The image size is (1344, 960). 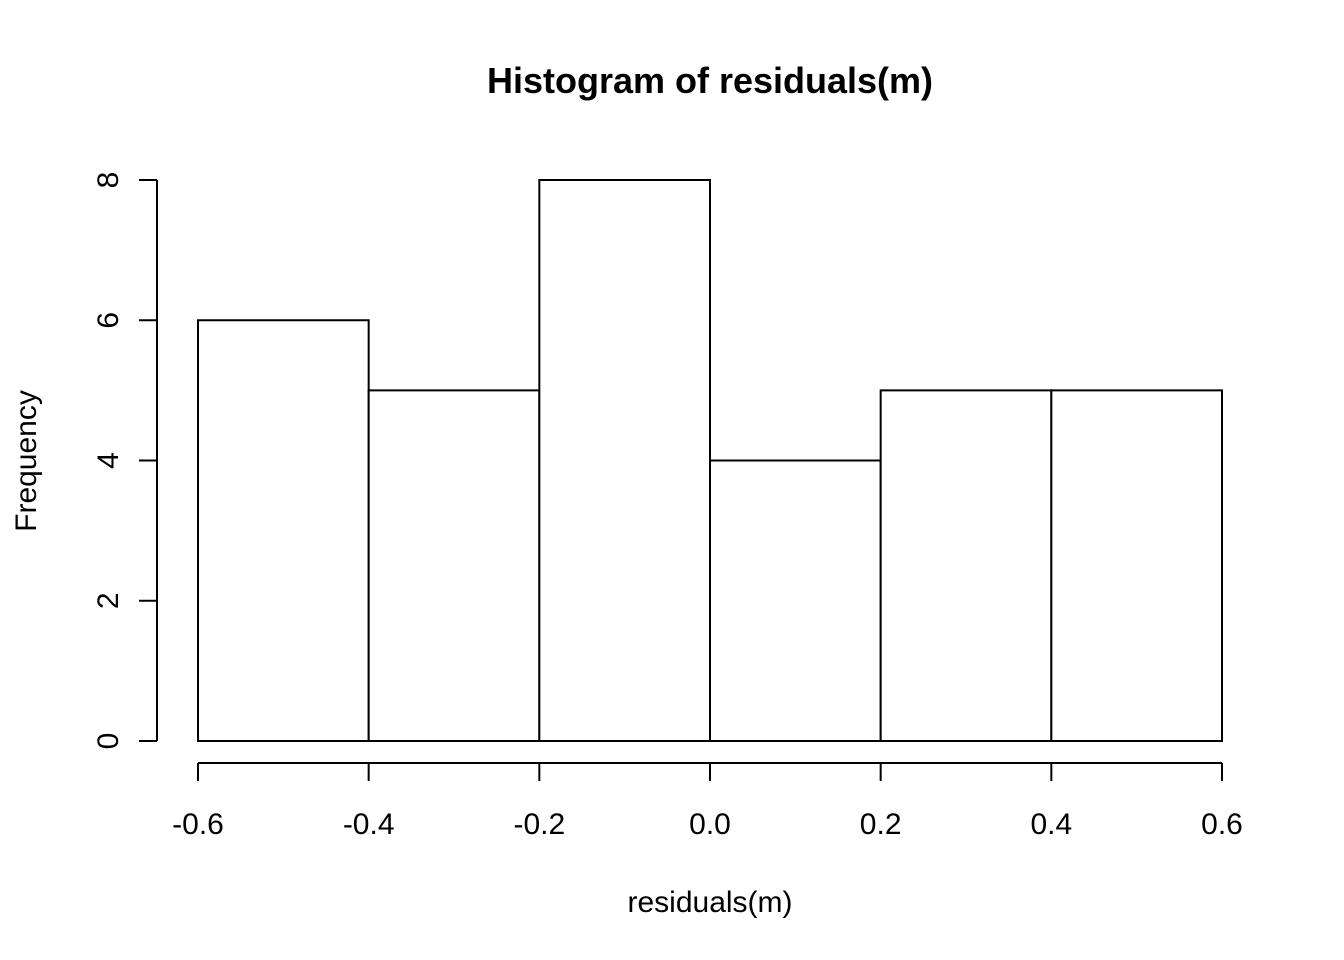 What do you see at coordinates (1051, 824) in the screenshot?
I see `x-tick-label: 0.4` at bounding box center [1051, 824].